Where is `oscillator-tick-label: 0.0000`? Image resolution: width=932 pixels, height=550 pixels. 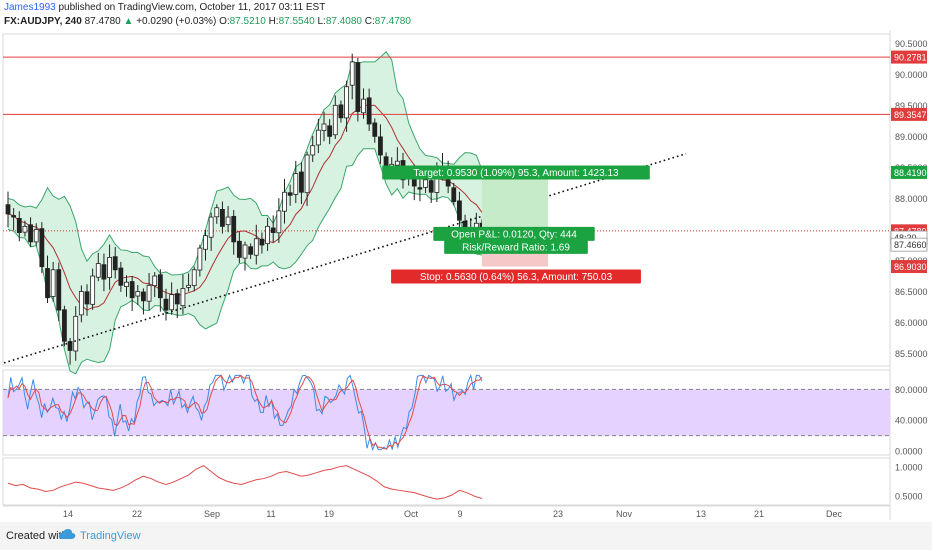
oscillator-tick-label: 0.0000 is located at coordinates (909, 452).